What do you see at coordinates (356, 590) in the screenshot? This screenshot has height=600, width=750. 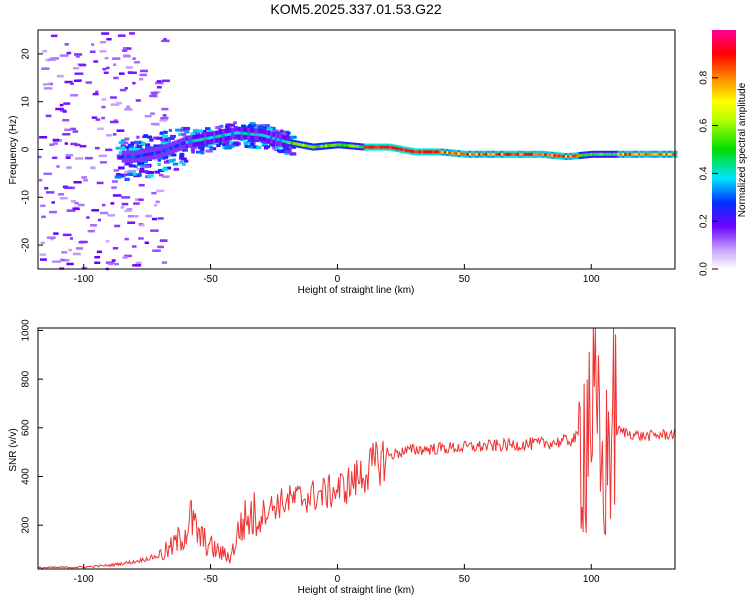 I see `bottom-x-axis-label: Height of straight line (km)` at bounding box center [356, 590].